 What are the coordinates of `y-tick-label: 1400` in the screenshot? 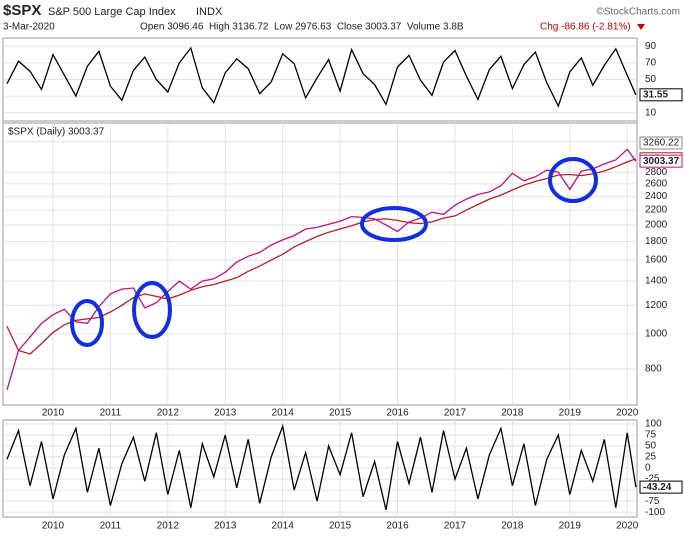 It's located at (656, 281).